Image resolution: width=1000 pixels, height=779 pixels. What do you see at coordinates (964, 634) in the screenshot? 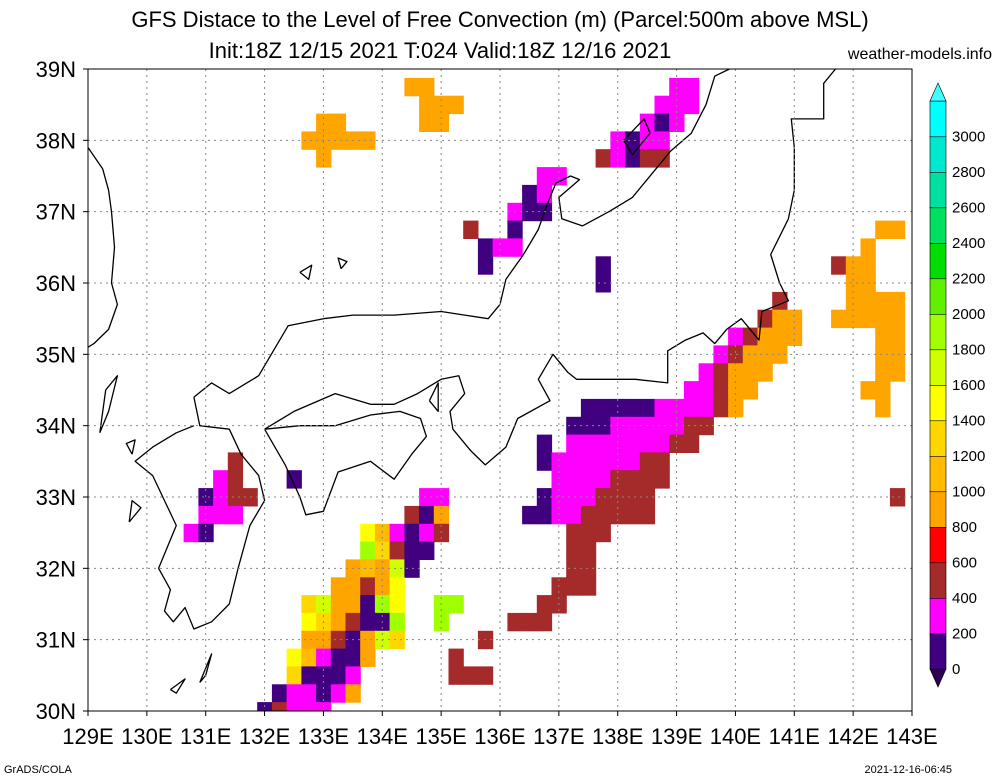
I see `colorbar-label: 200` at bounding box center [964, 634].